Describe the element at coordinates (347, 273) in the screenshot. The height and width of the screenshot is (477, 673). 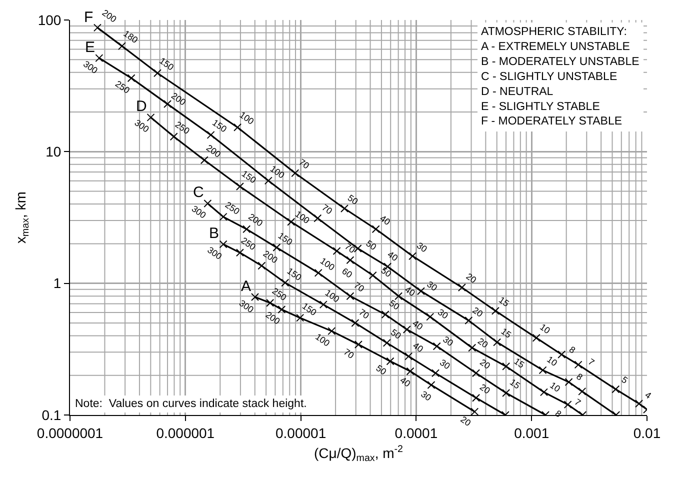
I see `annotation: 60` at that location.